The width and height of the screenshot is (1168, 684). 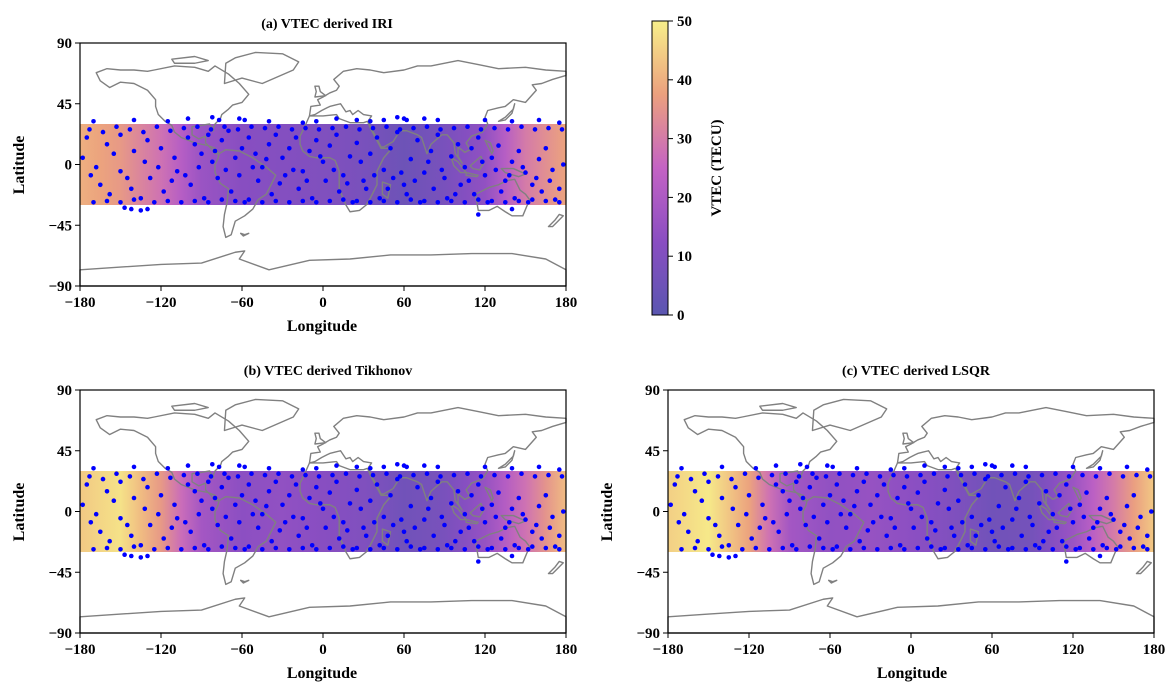 What do you see at coordinates (911, 513) in the screenshot?
I see `stations` at bounding box center [911, 513].